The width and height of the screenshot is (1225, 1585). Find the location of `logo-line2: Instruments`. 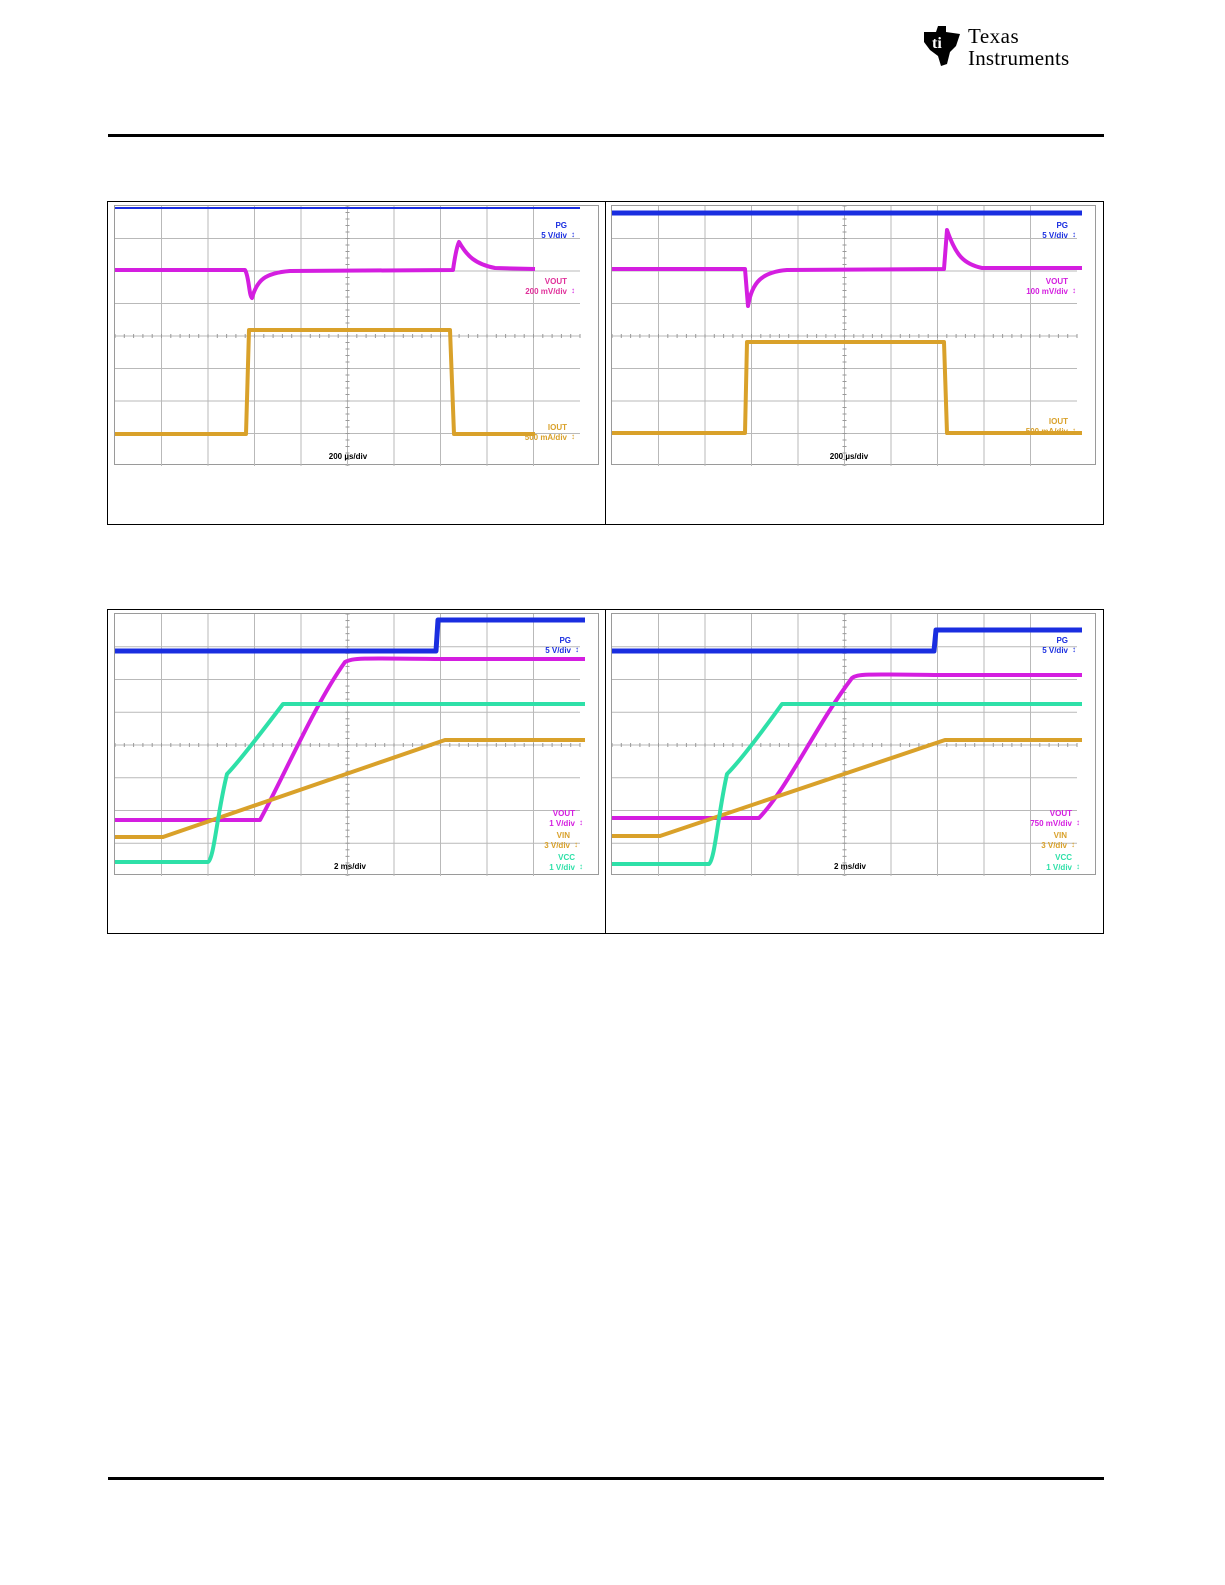

logo-line2: Instruments is located at coordinates (1019, 58).